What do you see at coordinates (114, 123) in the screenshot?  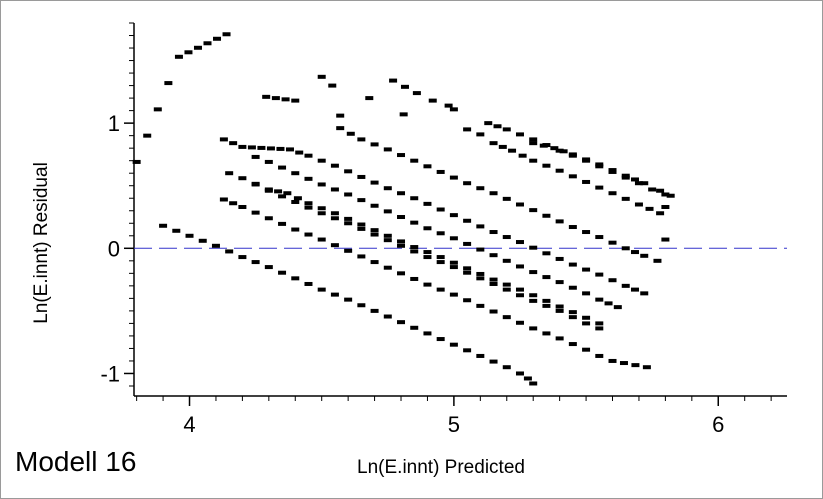 I see `y-tick-label: 1` at bounding box center [114, 123].